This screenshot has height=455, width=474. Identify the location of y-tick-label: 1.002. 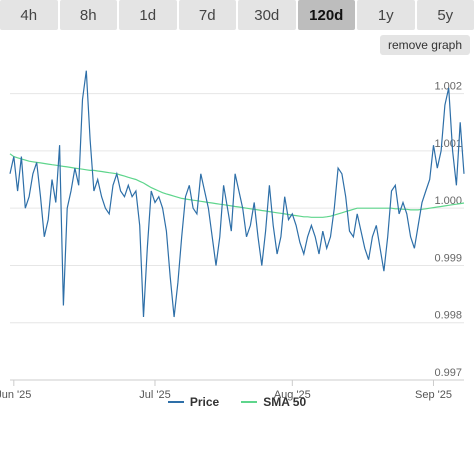
(448, 87).